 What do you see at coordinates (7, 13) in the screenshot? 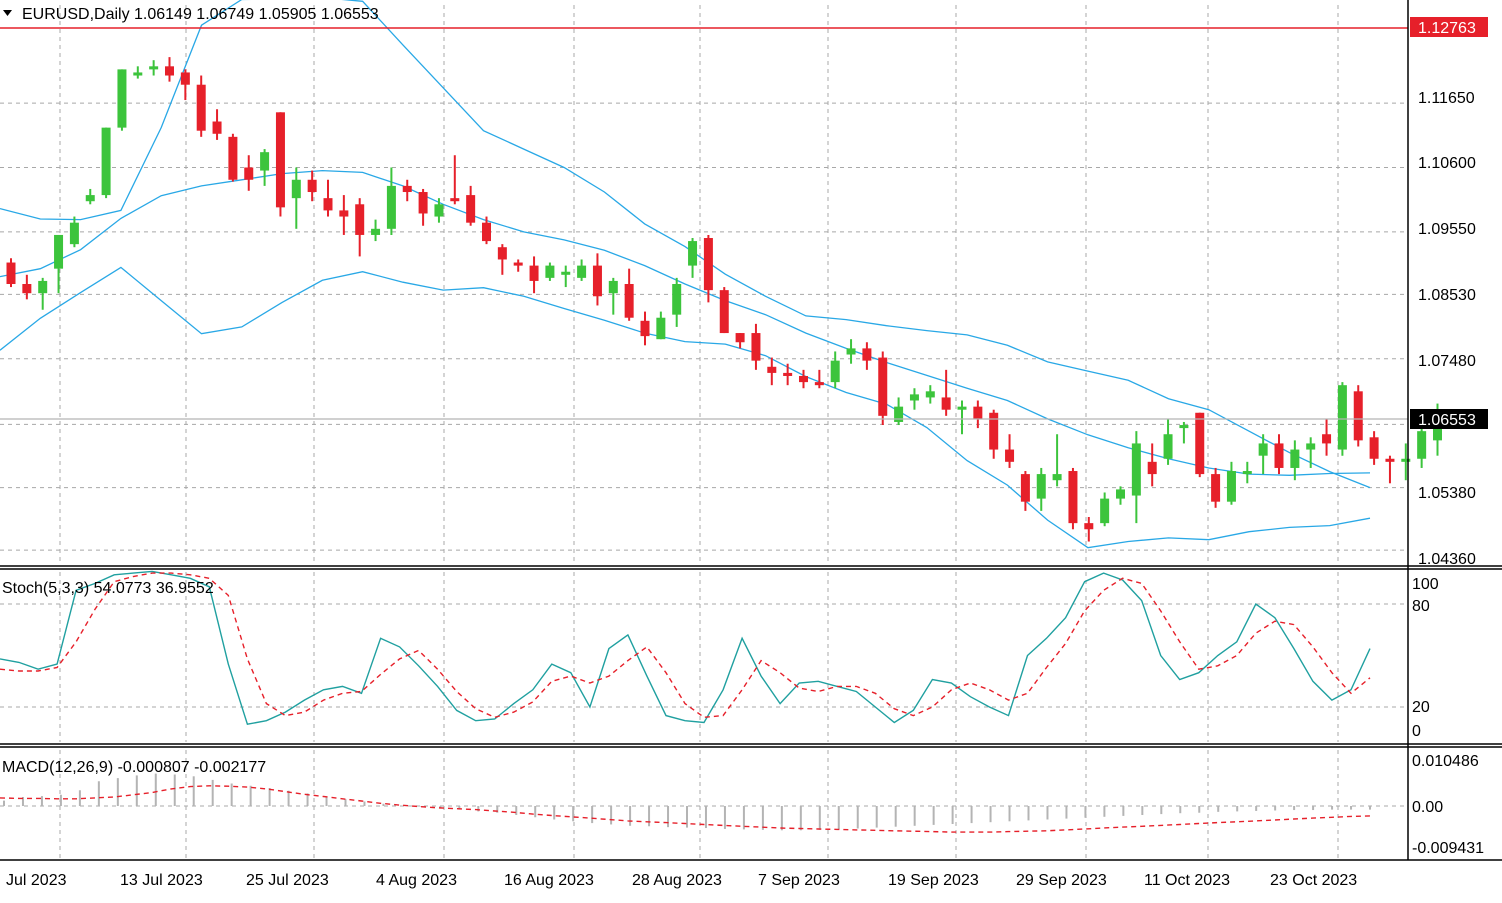
I see `collapse-triangle-icon` at bounding box center [7, 13].